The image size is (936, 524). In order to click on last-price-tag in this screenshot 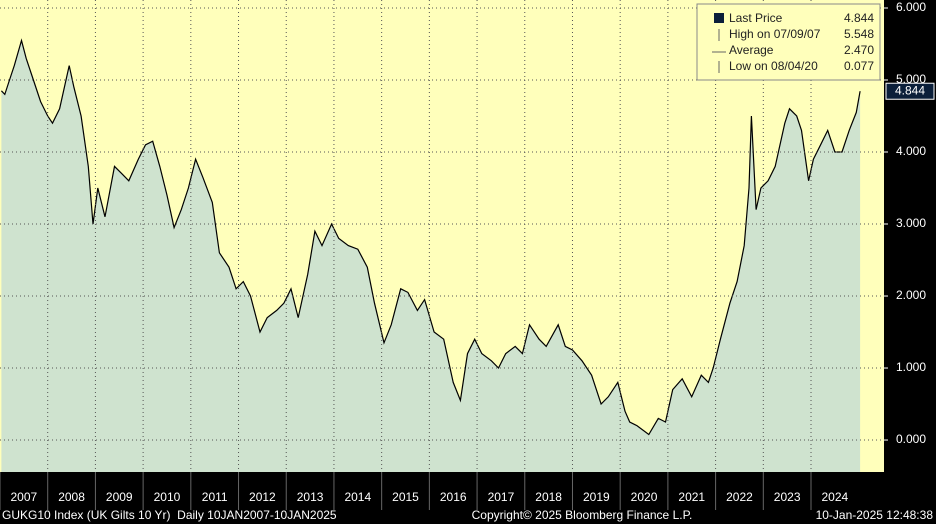, I will do `click(910, 91)`.